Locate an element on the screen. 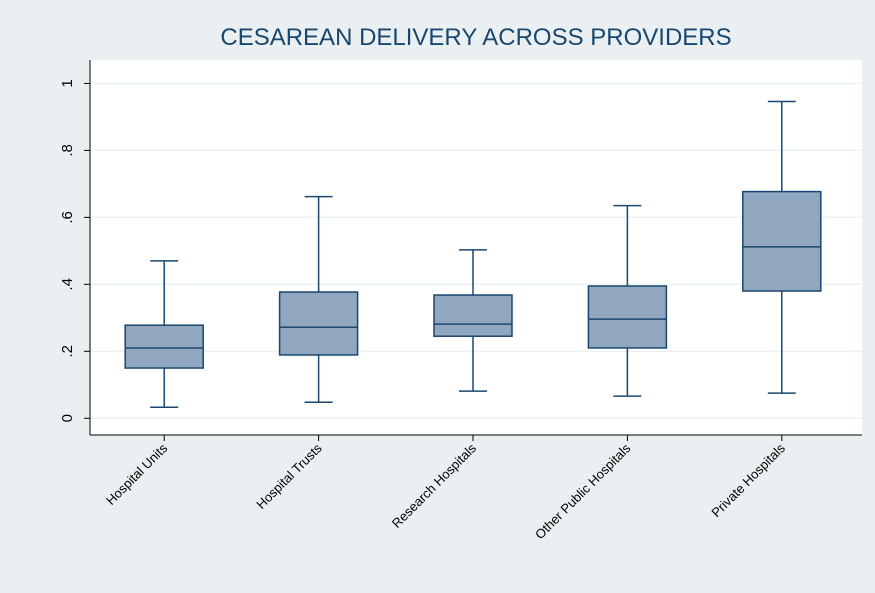  y-tick-label: 1 is located at coordinates (67, 83).